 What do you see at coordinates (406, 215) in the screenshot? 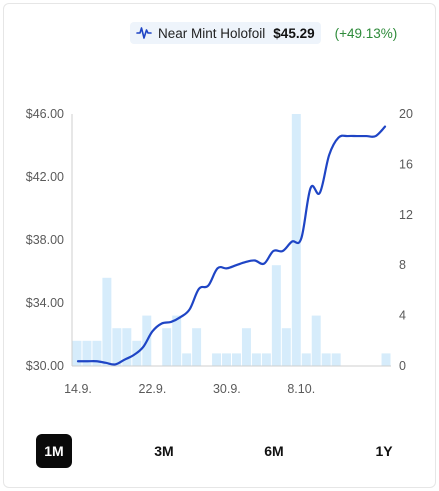
I see `y-right-tick-label: 12` at bounding box center [406, 215].